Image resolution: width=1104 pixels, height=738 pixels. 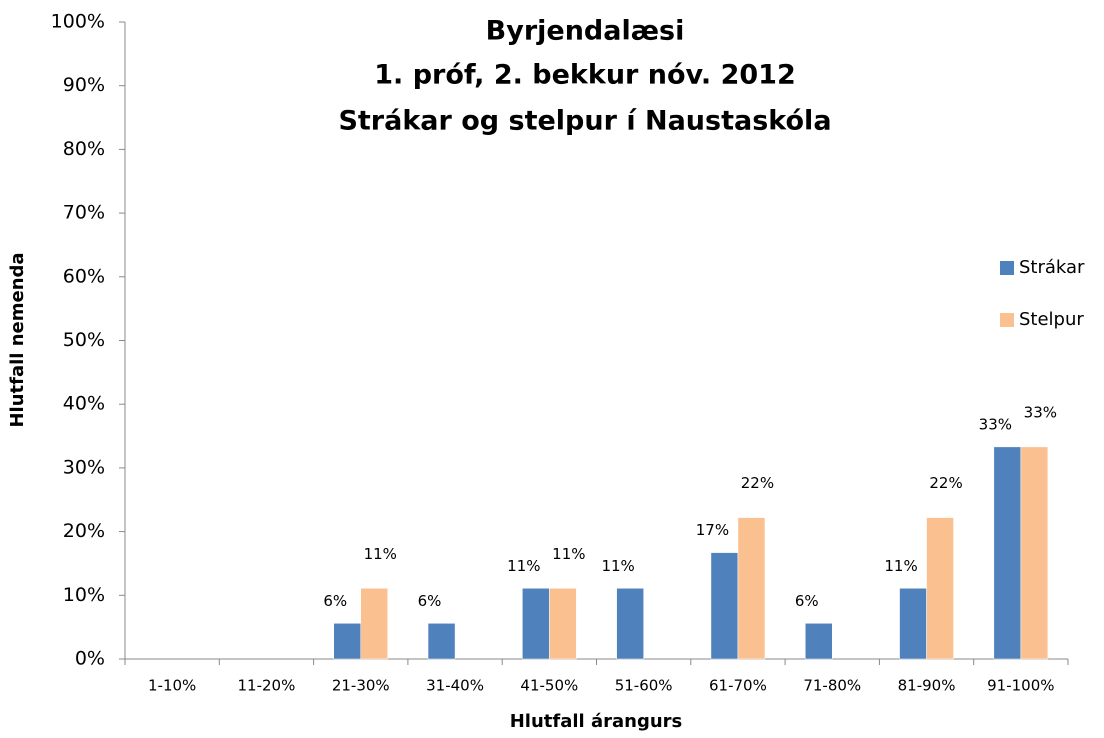 What do you see at coordinates (455, 686) in the screenshot?
I see `x-tick-label: 31-40%` at bounding box center [455, 686].